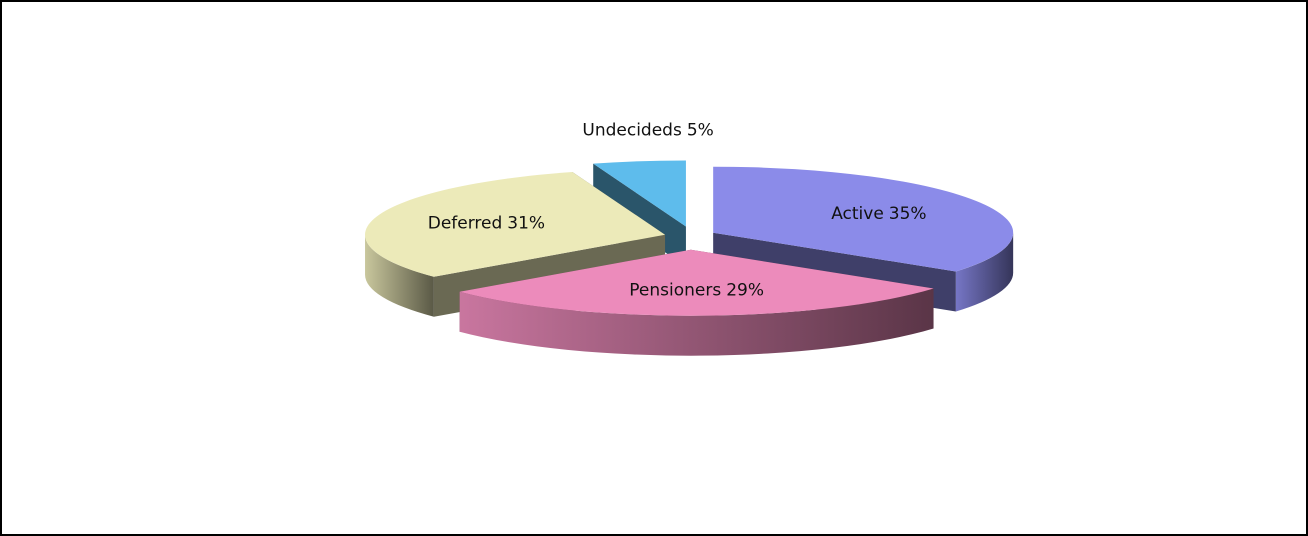  What do you see at coordinates (465, 223) in the screenshot?
I see `label-category: Deferred` at bounding box center [465, 223].